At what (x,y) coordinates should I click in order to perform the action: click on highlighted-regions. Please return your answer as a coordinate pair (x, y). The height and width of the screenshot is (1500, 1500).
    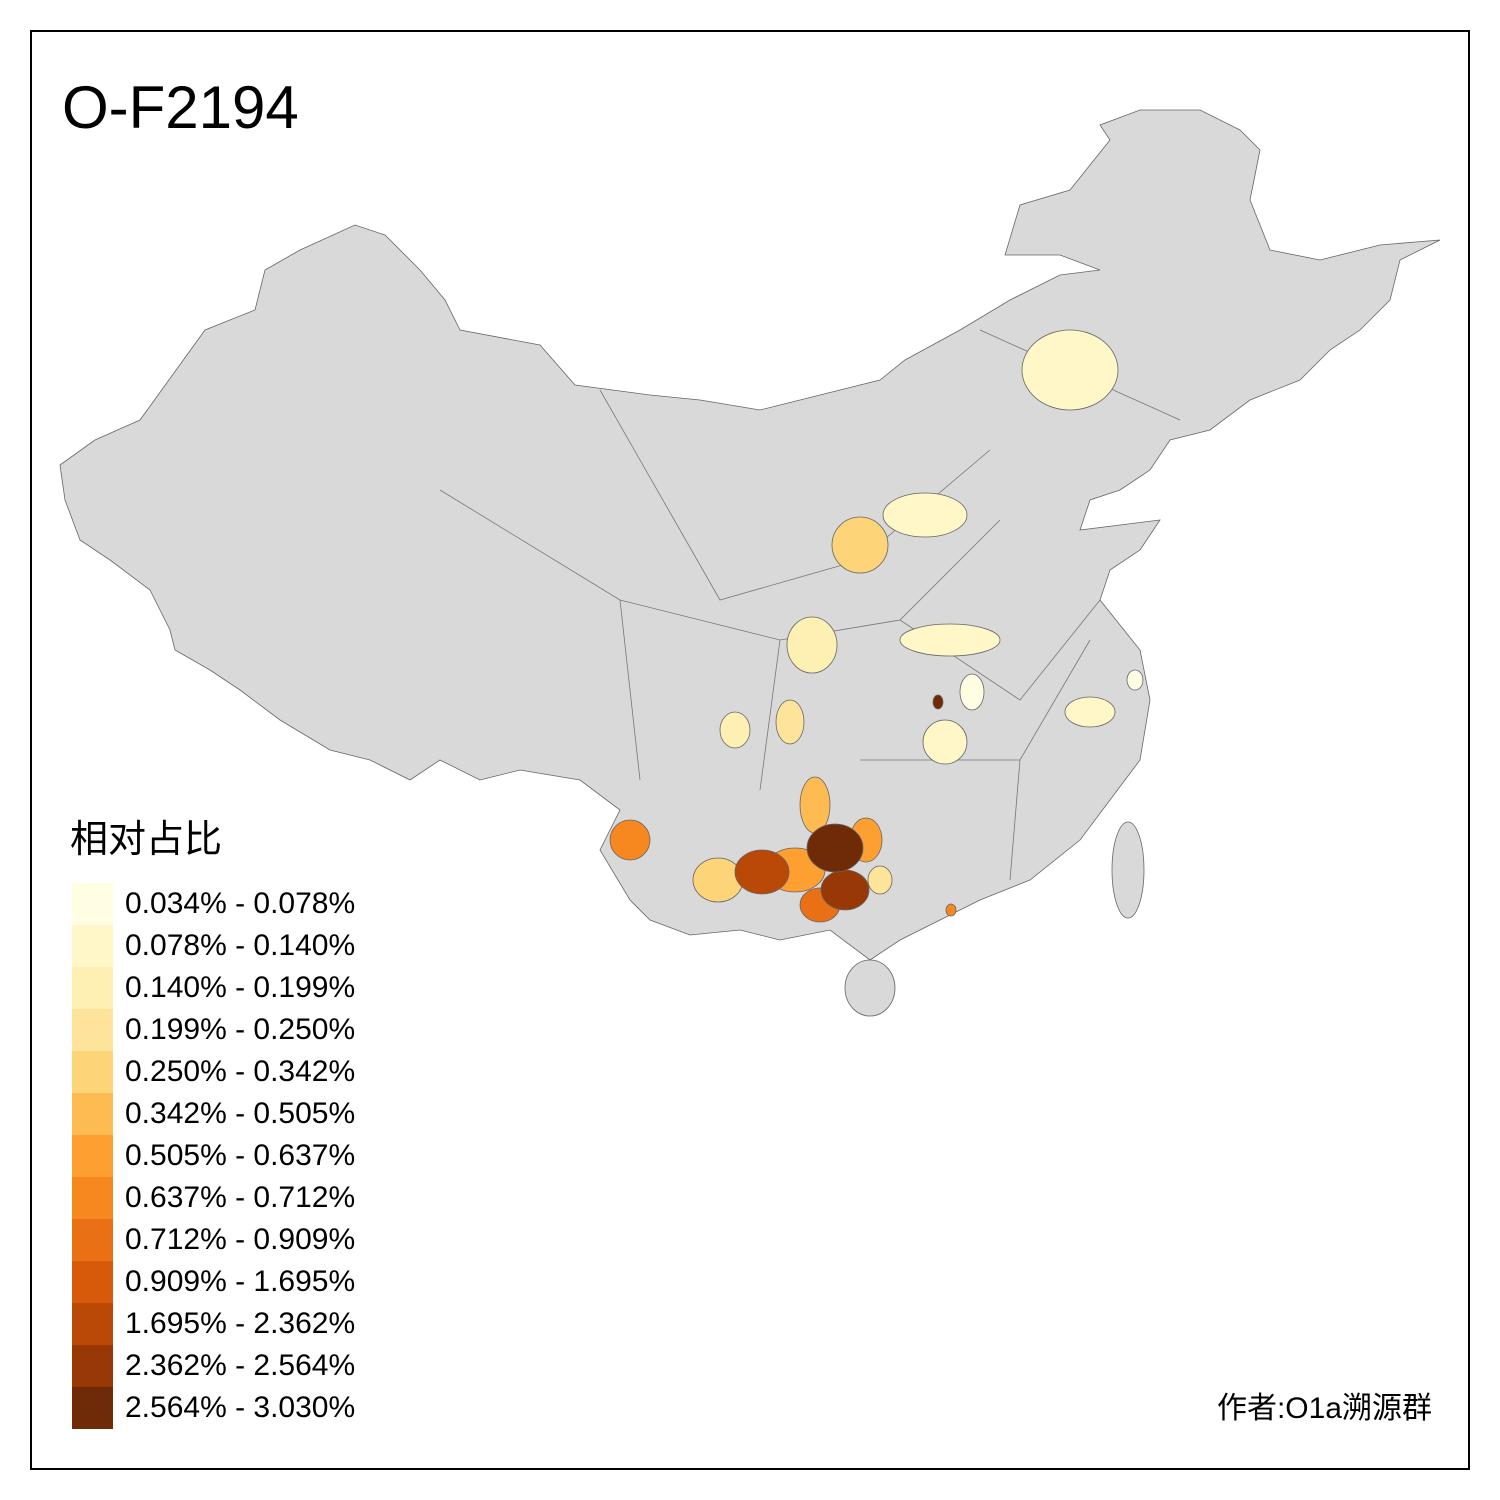
    Looking at the image, I should click on (876, 626).